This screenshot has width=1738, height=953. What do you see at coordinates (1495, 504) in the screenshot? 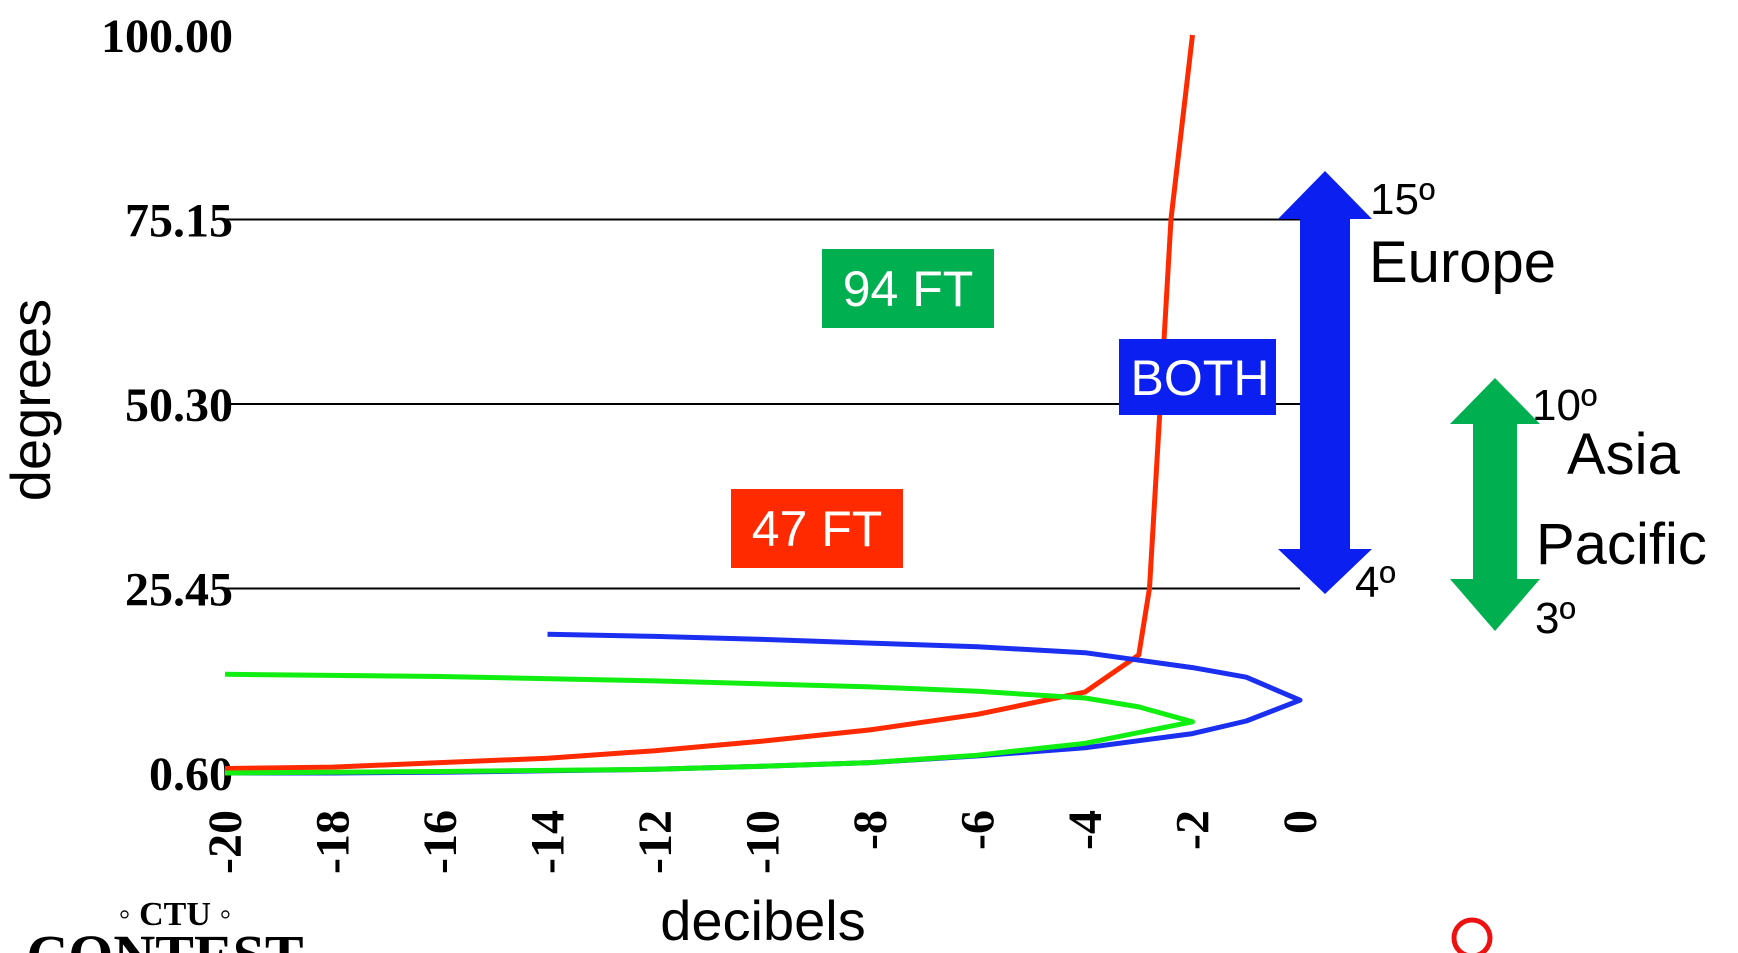
I see `asia-double-arrow-icon` at bounding box center [1495, 504].